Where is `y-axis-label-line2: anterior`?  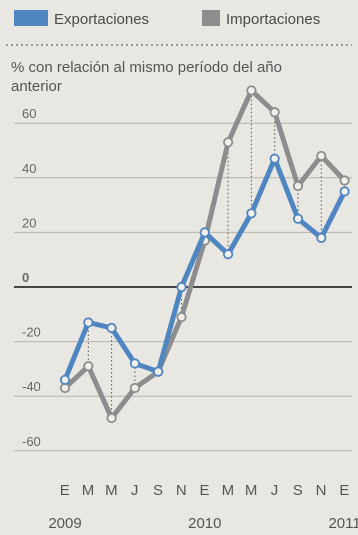
y-axis-label-line2: anterior is located at coordinates (36, 86).